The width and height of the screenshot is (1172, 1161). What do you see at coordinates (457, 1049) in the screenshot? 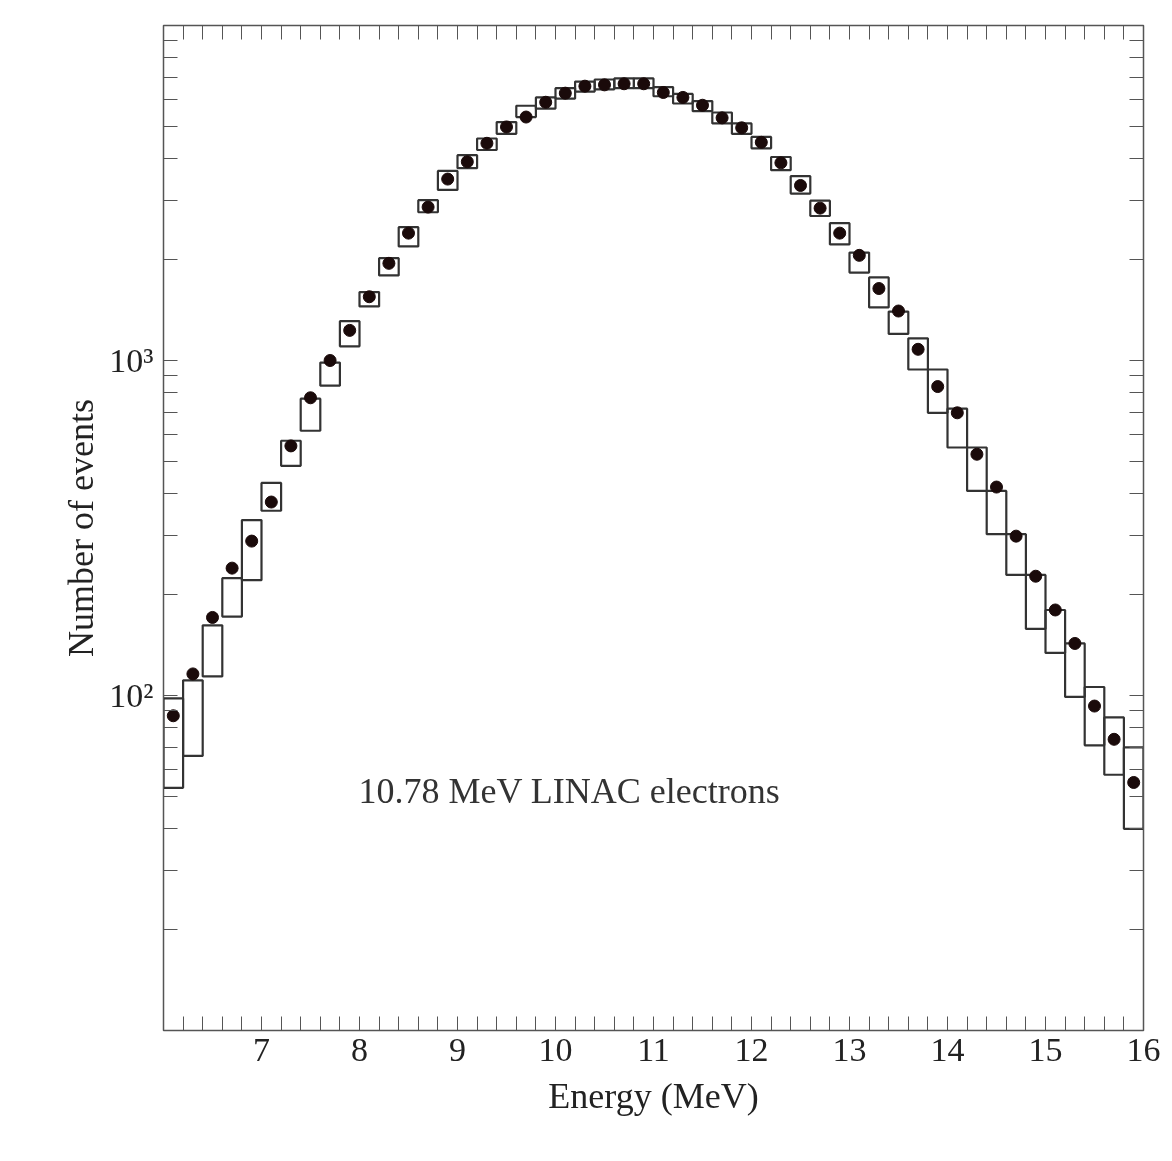
I see `x-tick-label: 9` at bounding box center [457, 1049].